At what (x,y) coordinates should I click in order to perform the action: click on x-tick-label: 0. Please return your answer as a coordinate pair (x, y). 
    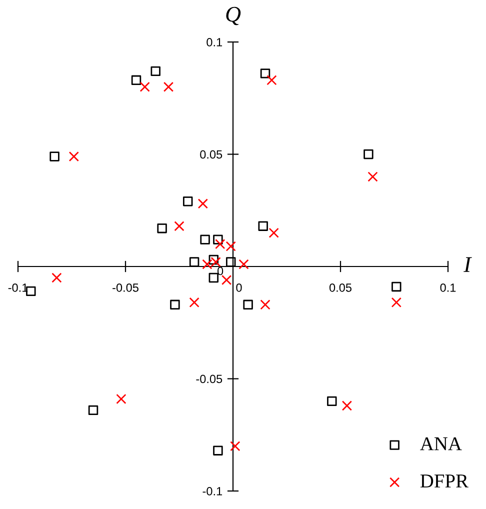
    Looking at the image, I should click on (239, 287).